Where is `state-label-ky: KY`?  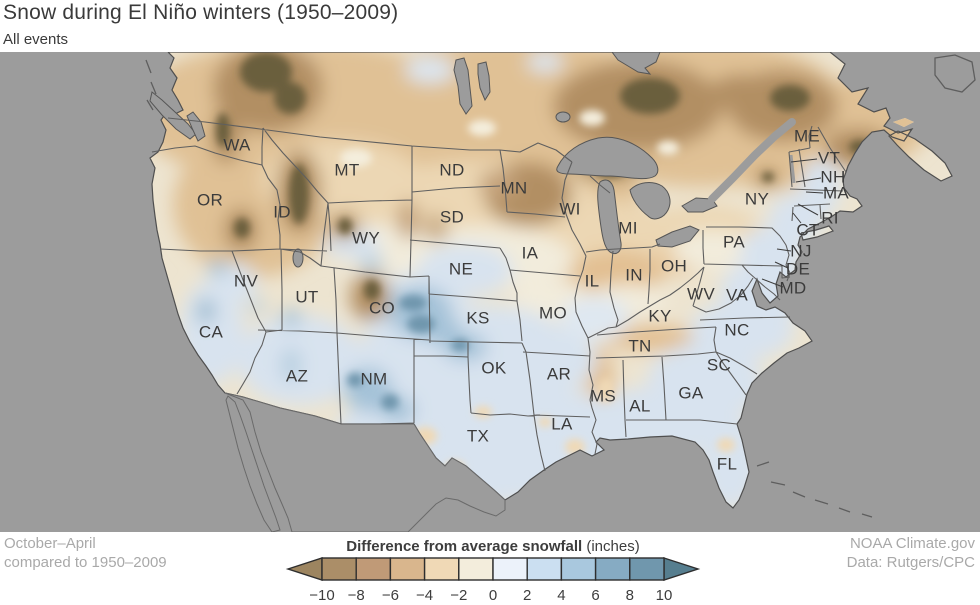 state-label-ky: KY is located at coordinates (659, 316).